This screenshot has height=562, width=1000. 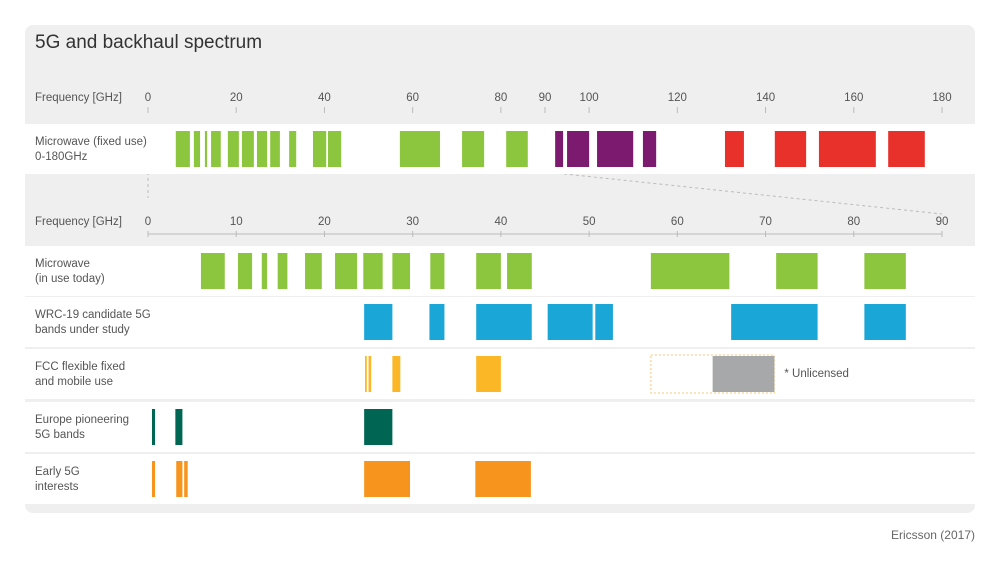 I want to click on tick-label: 100, so click(x=589, y=98).